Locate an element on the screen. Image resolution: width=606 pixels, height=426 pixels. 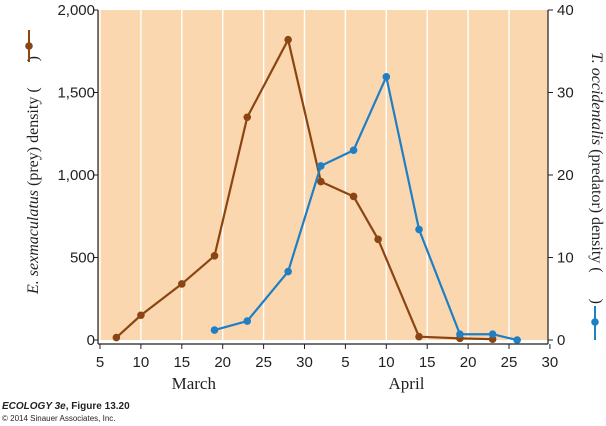
figure-caption: ECOLOGY 3e, Figure 13.20 is located at coordinates (66, 406).